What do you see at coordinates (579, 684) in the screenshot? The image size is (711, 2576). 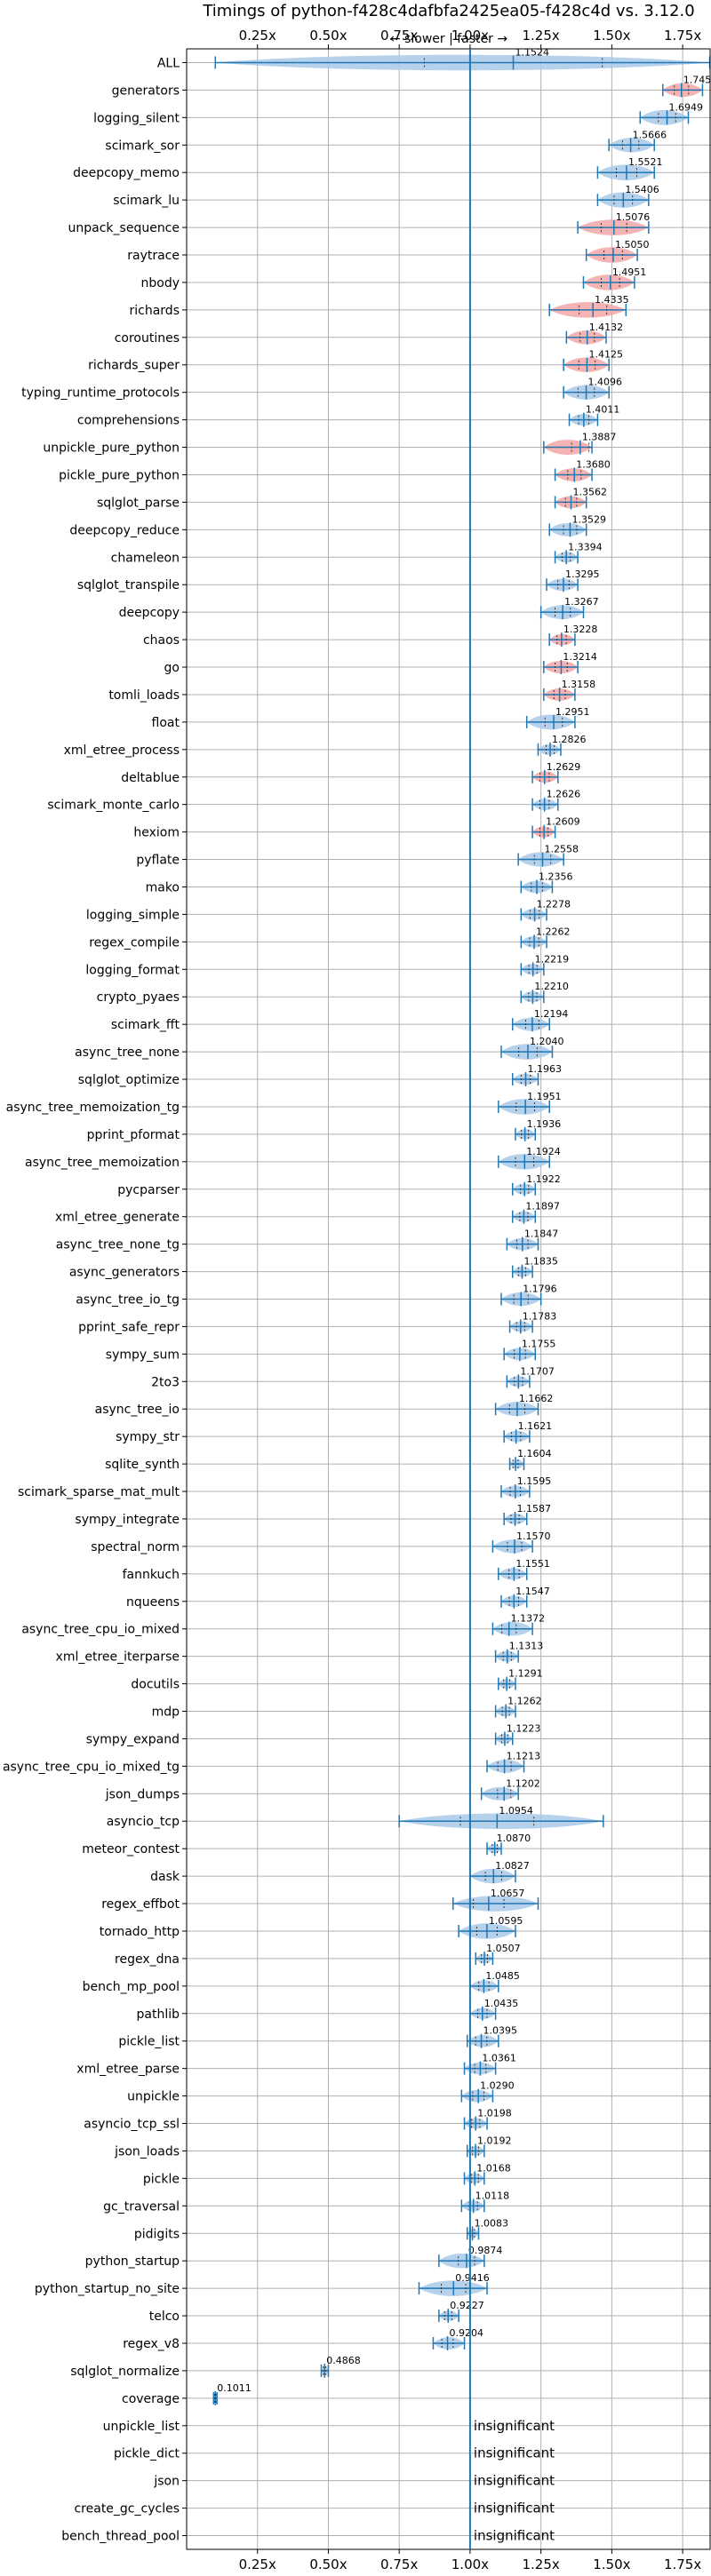 I see `value-label: 1.3158` at bounding box center [579, 684].